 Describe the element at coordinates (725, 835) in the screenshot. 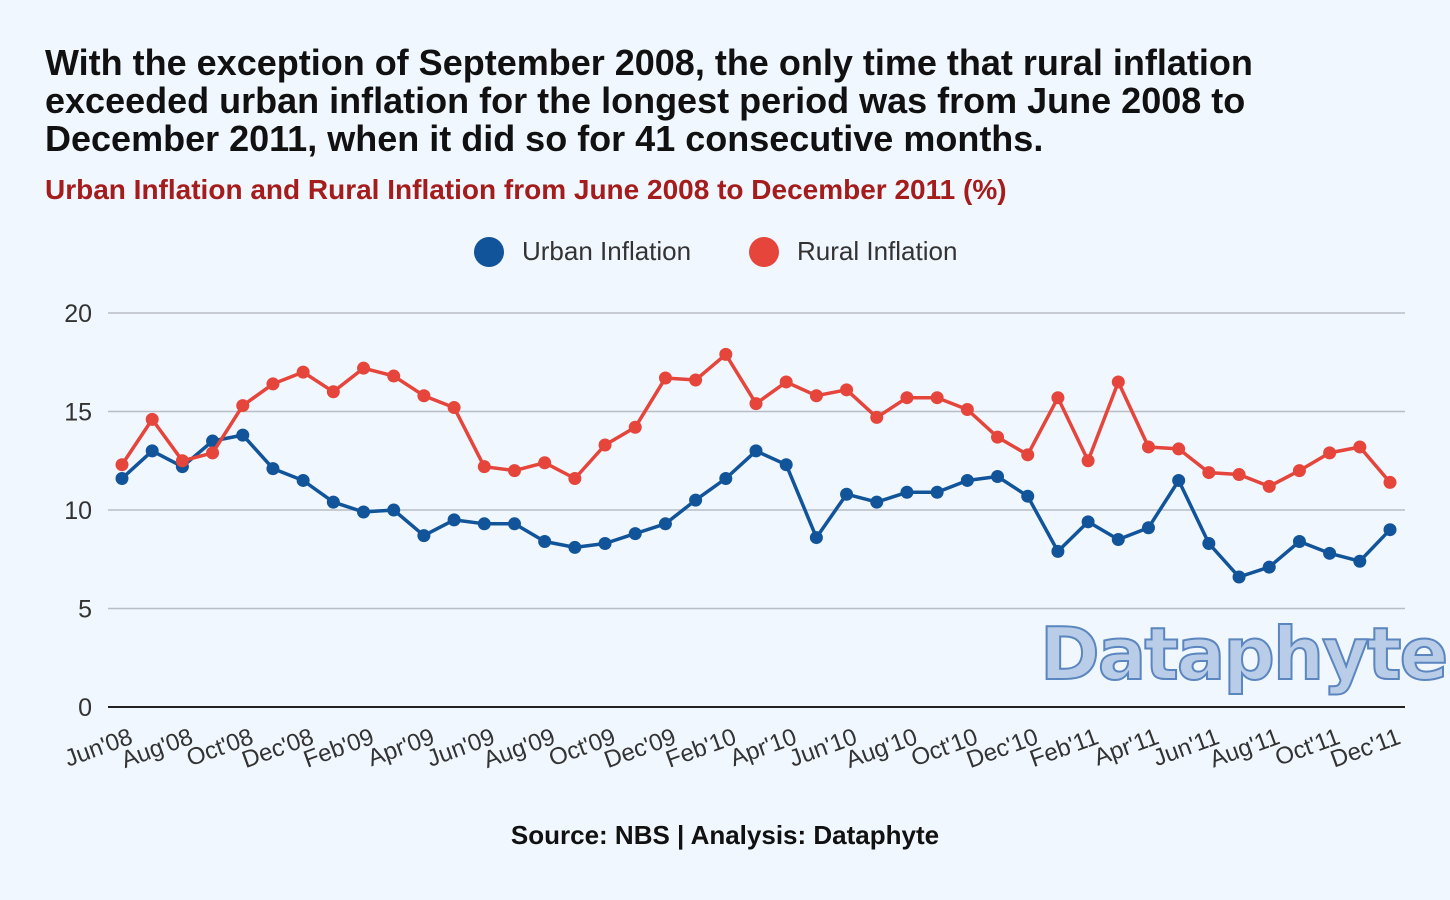

I see `source-note: Source: NBS | Analysis: Dataphyte` at that location.